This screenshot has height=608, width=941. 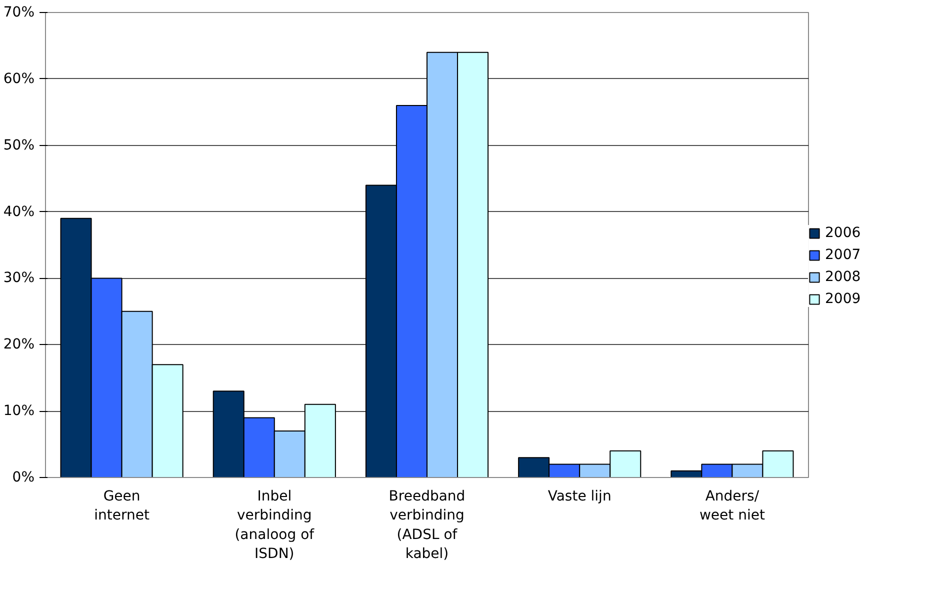 What do you see at coordinates (843, 233) in the screenshot?
I see `legend-label: 2006` at bounding box center [843, 233].